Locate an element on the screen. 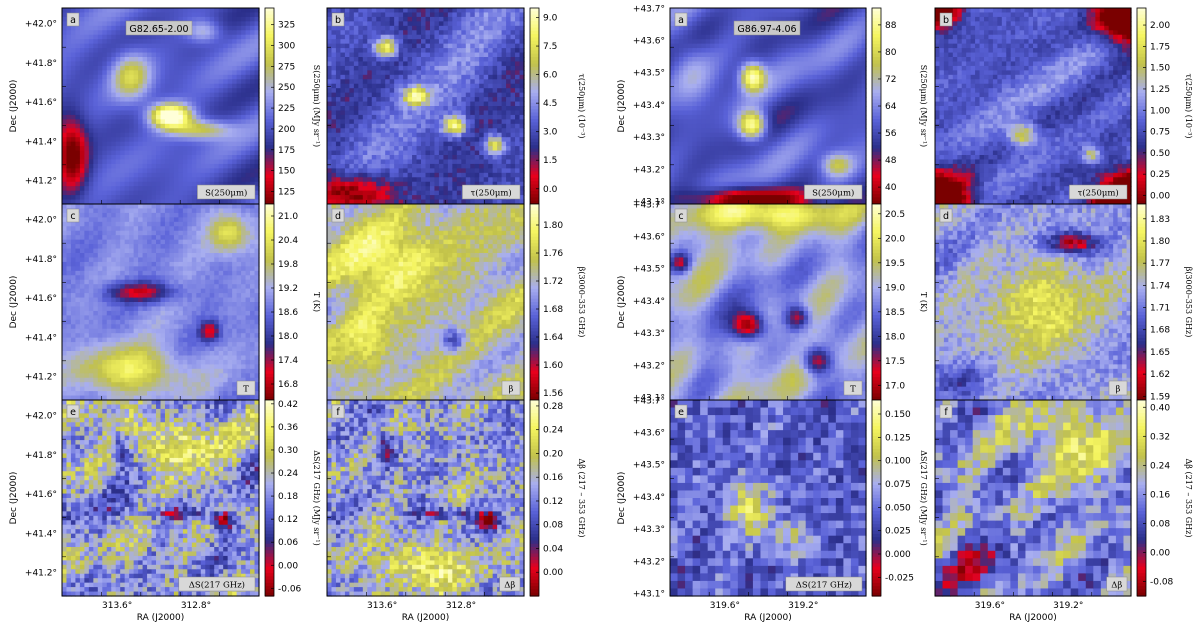 This screenshot has width=1200, height=630. colorbar-tick-label: 0.125 is located at coordinates (898, 438).